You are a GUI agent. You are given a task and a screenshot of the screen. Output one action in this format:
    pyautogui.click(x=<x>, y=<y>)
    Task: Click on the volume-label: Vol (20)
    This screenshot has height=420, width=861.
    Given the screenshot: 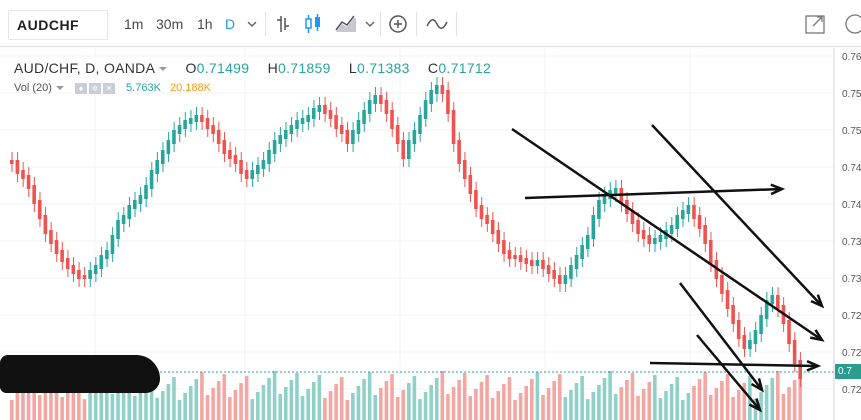 What is the action you would take?
    pyautogui.click(x=33, y=88)
    